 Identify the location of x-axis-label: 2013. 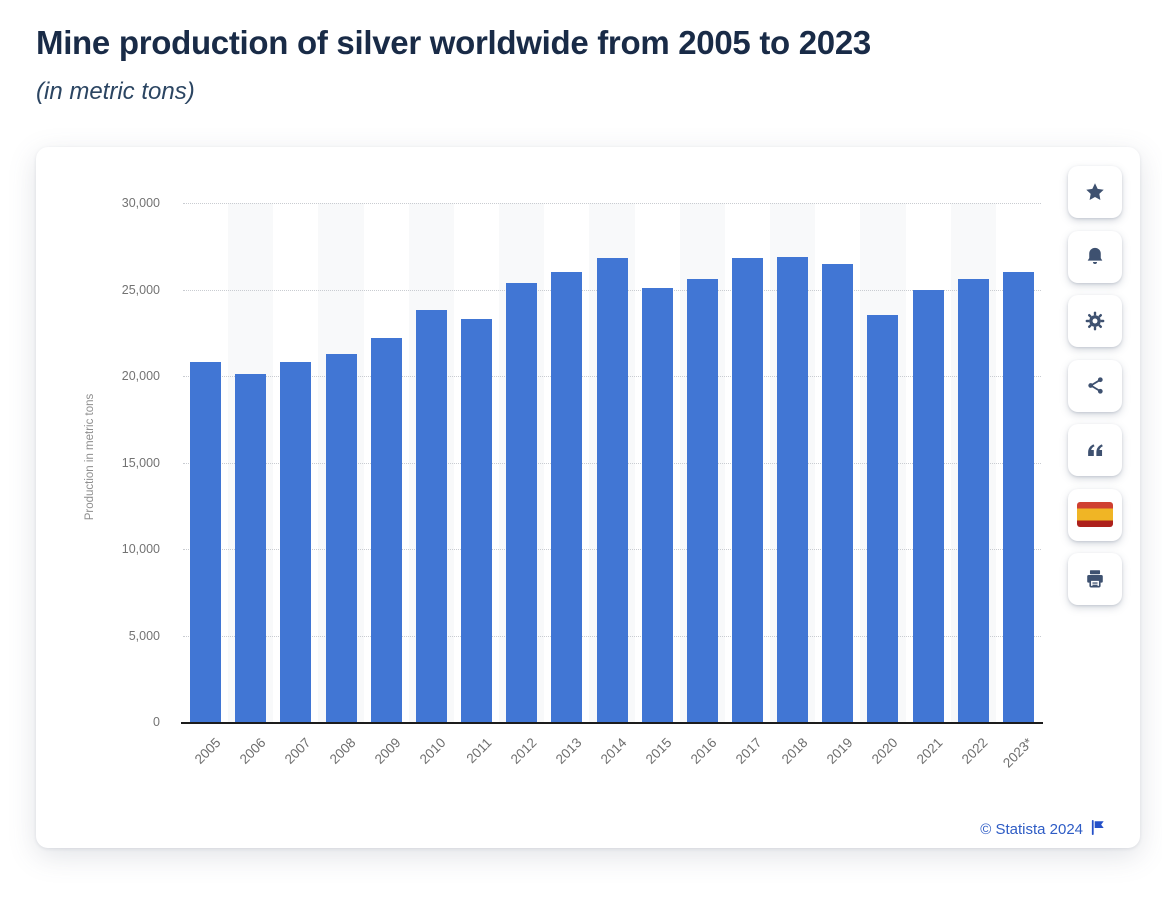
(568, 751).